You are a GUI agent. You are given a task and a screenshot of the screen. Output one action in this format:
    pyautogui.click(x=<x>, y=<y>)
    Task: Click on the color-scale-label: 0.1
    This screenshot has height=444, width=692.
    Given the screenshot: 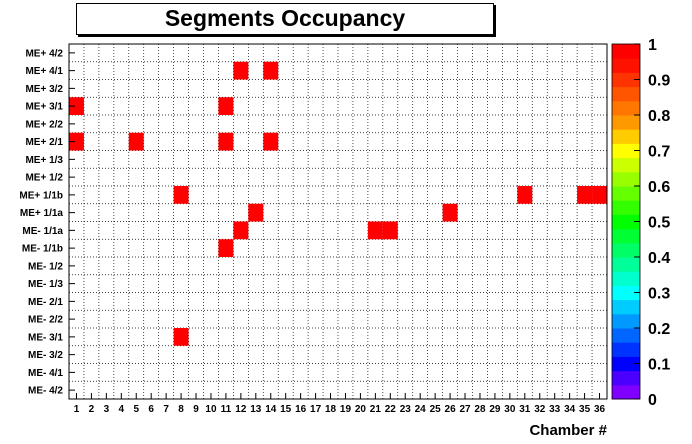 What is the action you would take?
    pyautogui.click(x=659, y=365)
    